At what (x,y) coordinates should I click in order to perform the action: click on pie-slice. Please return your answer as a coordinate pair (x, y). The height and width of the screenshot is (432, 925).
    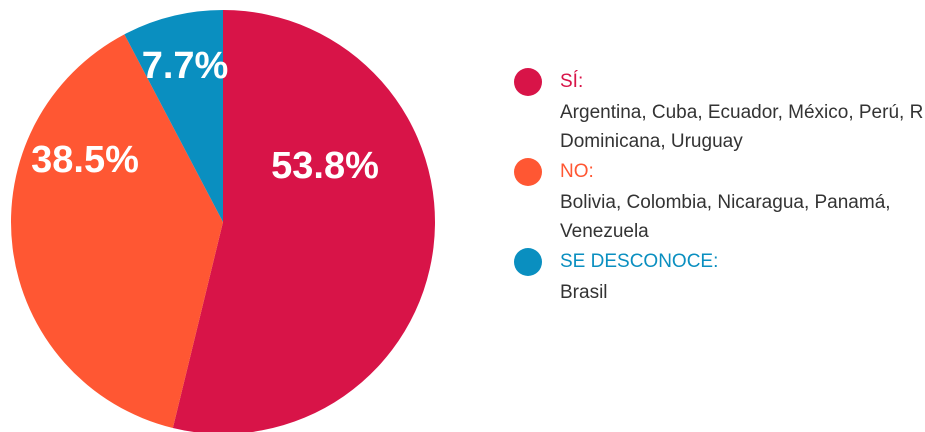
    Looking at the image, I should click on (173, 116).